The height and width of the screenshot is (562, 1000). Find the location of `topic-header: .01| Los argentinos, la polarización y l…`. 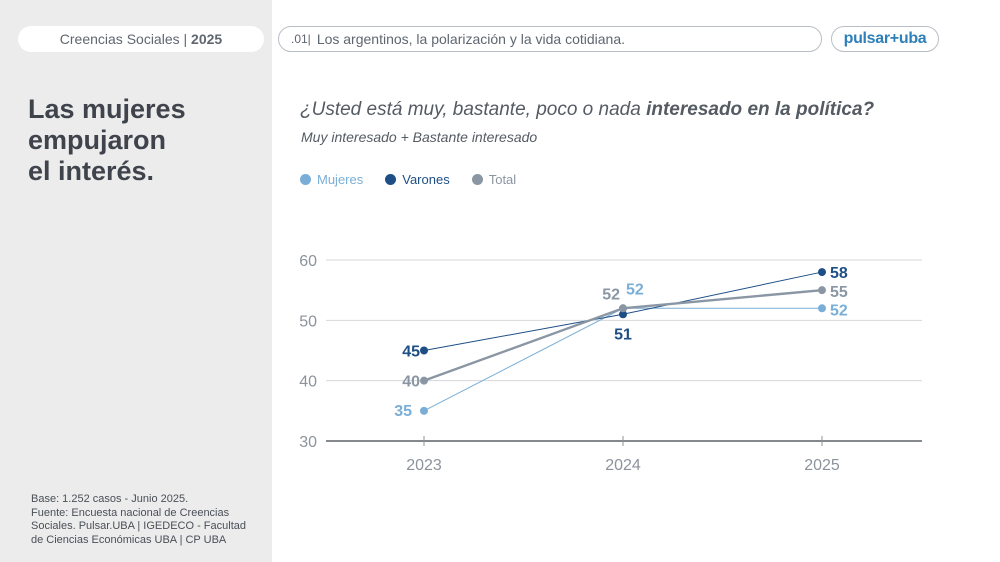

topic-header: .01| Los argentinos, la polarización y l… is located at coordinates (550, 39).